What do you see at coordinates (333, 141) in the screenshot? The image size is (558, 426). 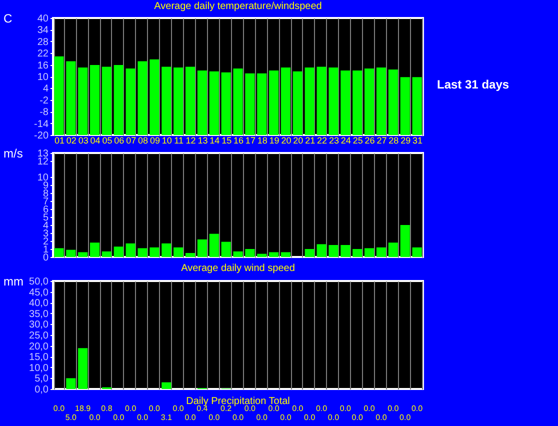 I see `x-tick-label: 23` at bounding box center [333, 141].